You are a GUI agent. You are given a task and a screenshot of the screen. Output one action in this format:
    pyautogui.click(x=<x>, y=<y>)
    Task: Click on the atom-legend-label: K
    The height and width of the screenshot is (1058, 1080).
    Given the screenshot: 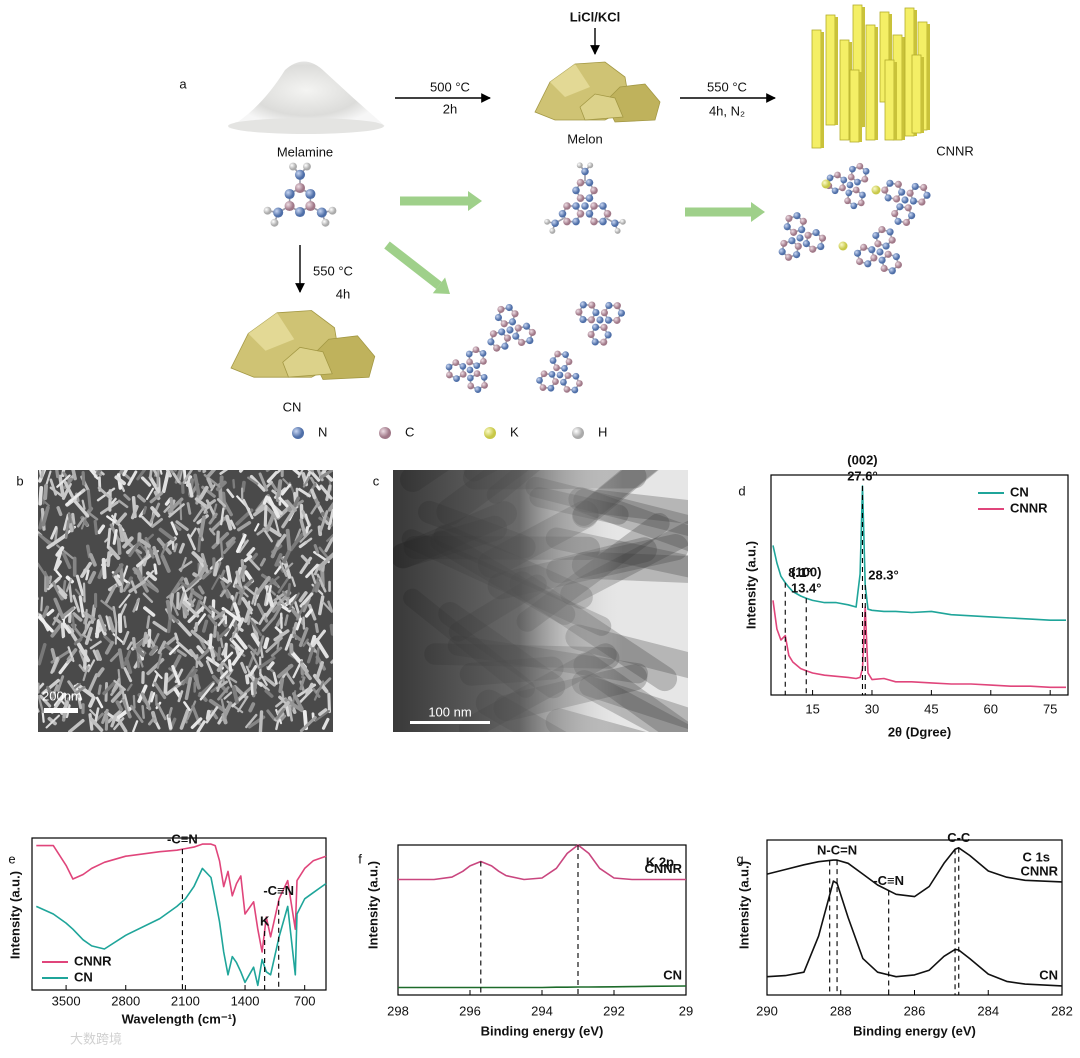 What is the action you would take?
    pyautogui.click(x=514, y=431)
    